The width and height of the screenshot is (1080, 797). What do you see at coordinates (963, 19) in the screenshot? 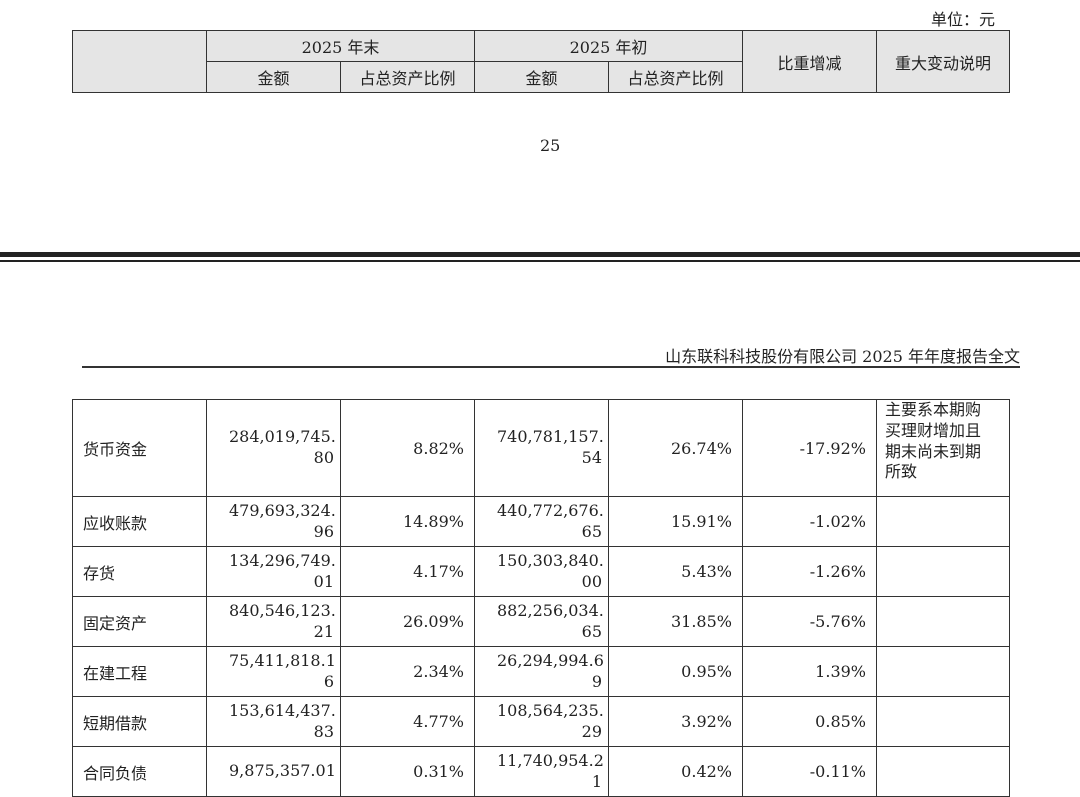
I see `unit-label: 单位：元` at bounding box center [963, 19].